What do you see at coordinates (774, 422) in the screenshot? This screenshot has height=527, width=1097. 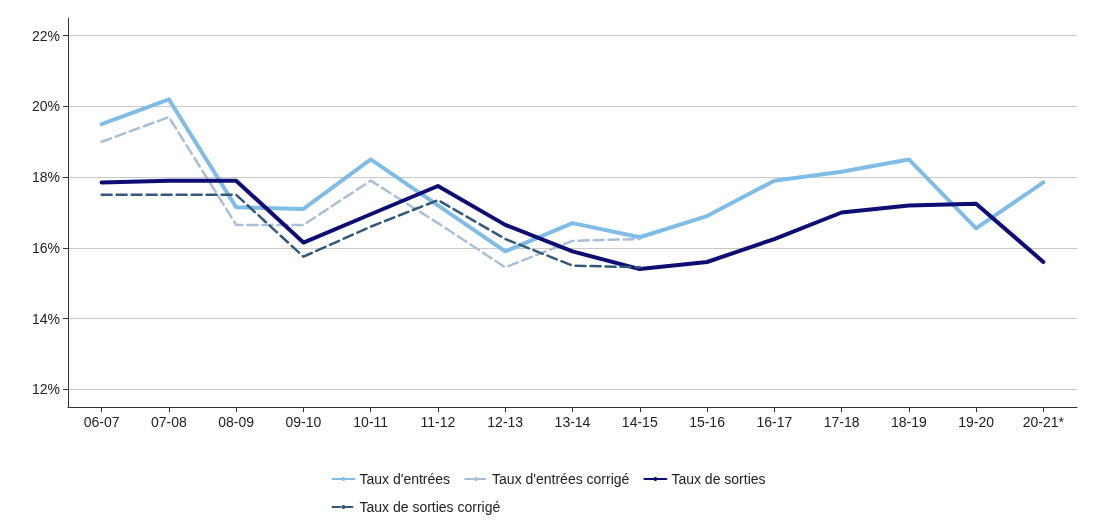 I see `x-tick-label: 16-17` at bounding box center [774, 422].